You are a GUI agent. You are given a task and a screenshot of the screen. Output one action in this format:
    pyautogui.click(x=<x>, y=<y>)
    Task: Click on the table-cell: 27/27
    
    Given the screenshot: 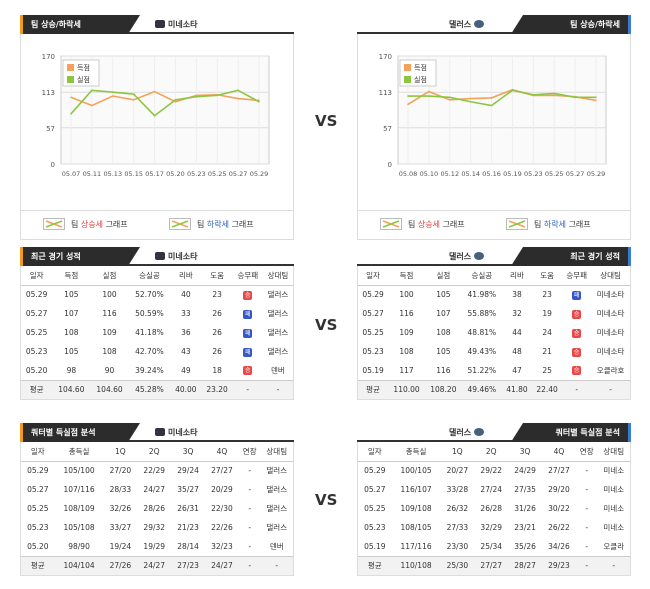 What is the action you would take?
    pyautogui.click(x=491, y=565)
    